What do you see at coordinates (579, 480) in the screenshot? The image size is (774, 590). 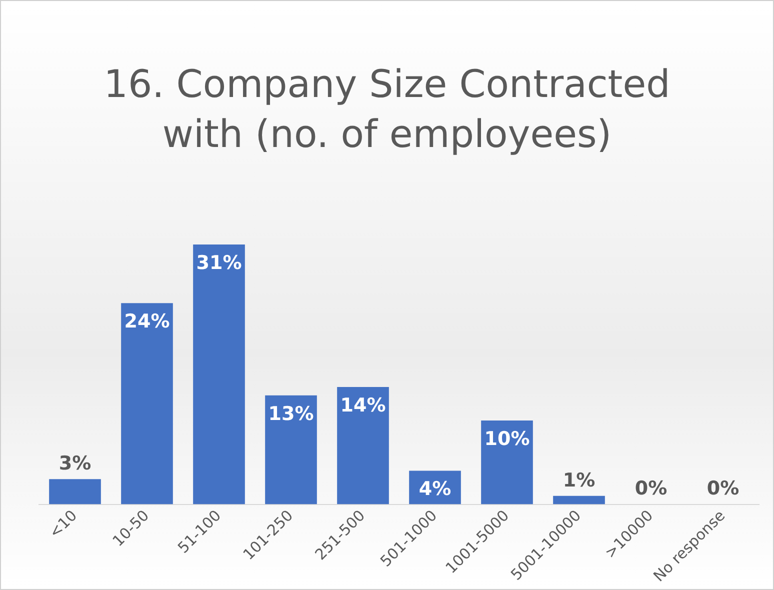 I see `data-label: 1%` at bounding box center [579, 480].